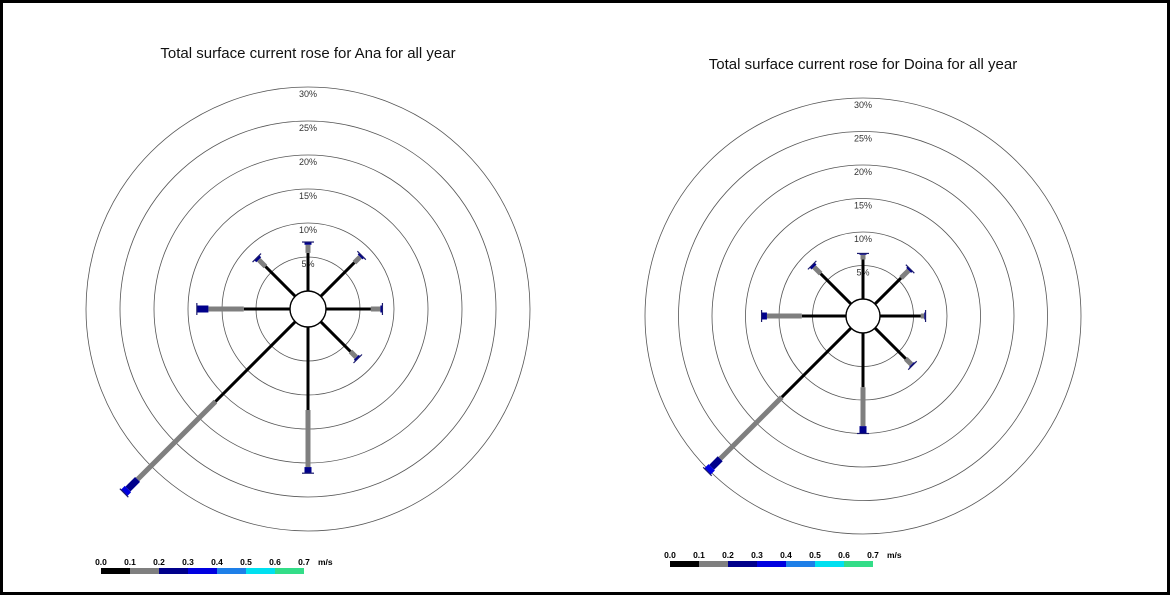 Image resolution: width=1170 pixels, height=595 pixels. I want to click on scale-tick-label: 0.5, so click(246, 562).